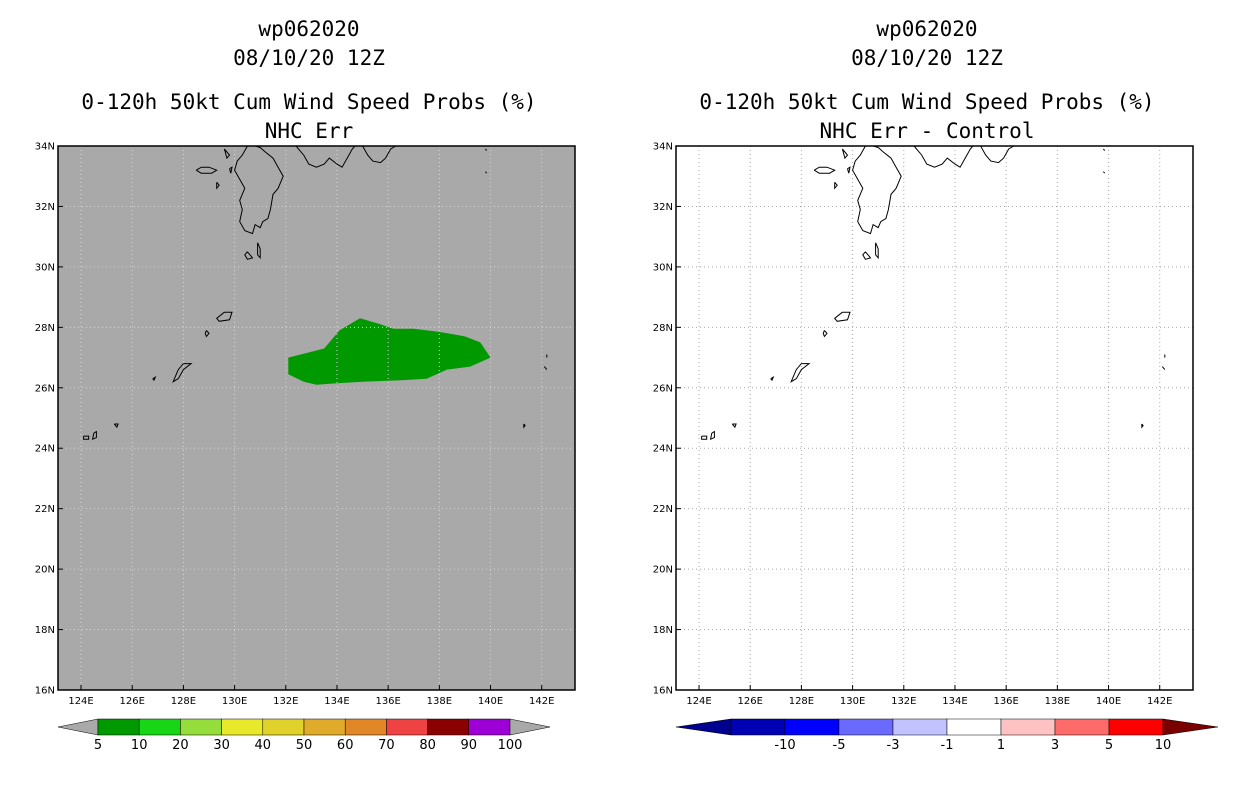 The width and height of the screenshot is (1236, 800). I want to click on left-chart-subtitle: NHC Err, so click(309, 131).